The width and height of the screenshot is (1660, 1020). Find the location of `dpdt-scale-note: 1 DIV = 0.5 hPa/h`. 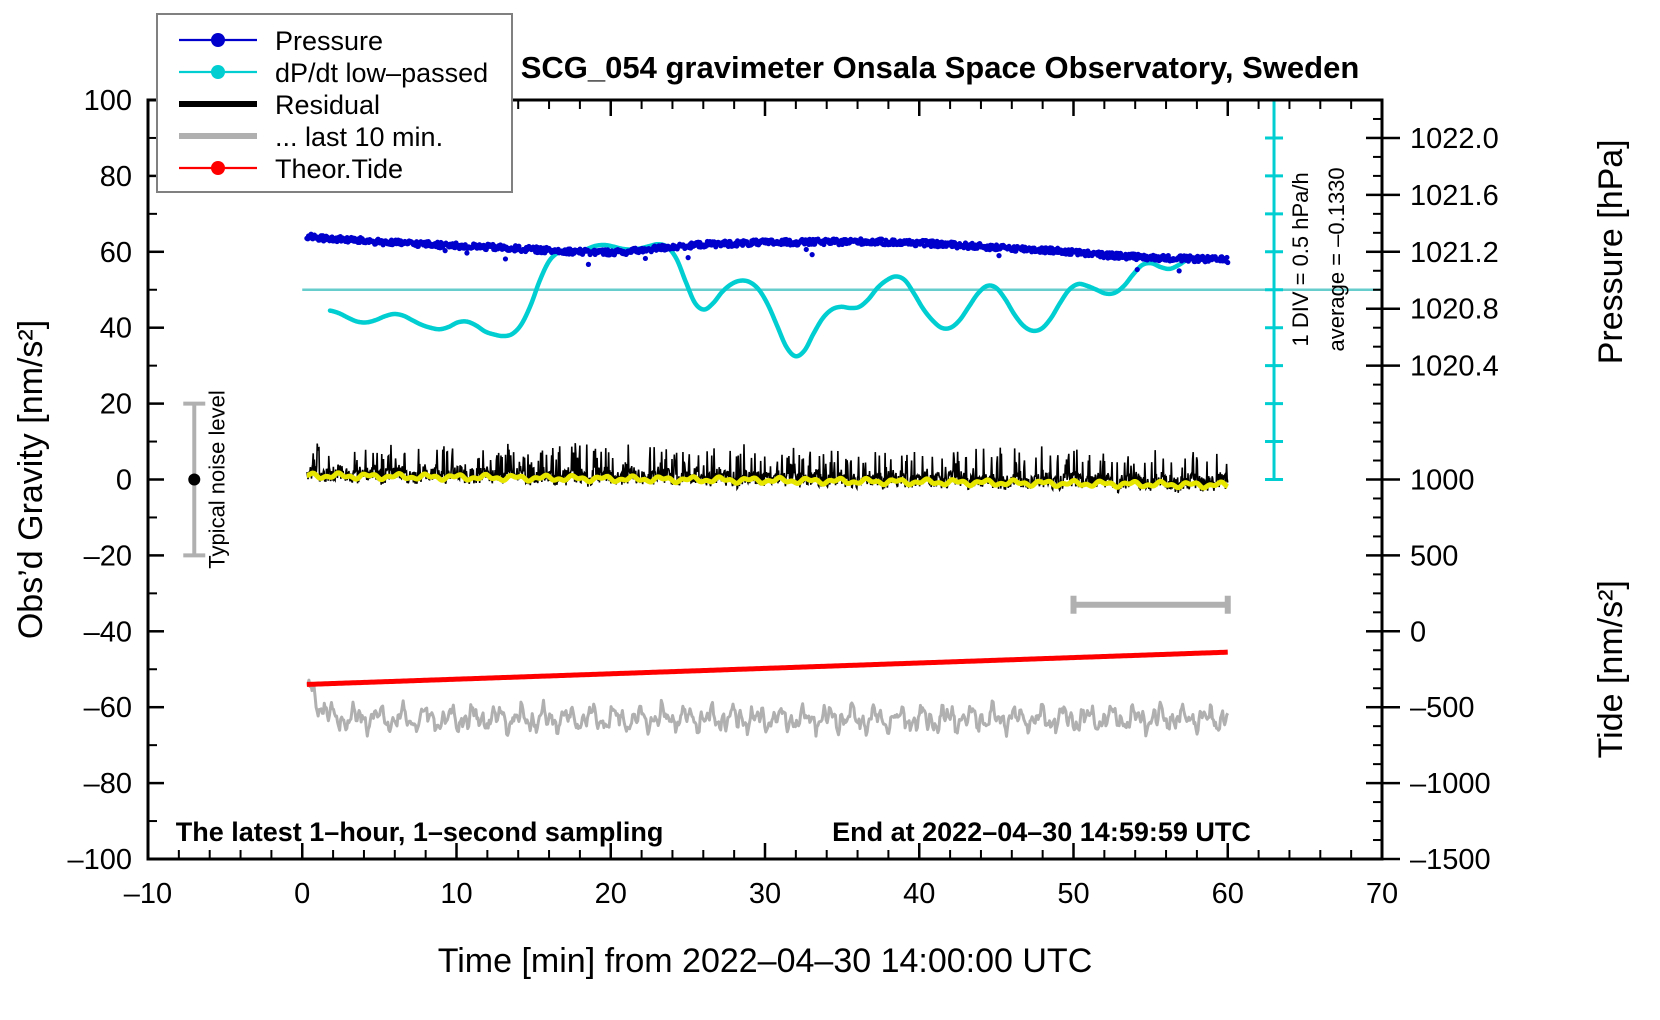

dpdt-scale-note: 1 DIV = 0.5 hPa/h is located at coordinates (1300, 259).